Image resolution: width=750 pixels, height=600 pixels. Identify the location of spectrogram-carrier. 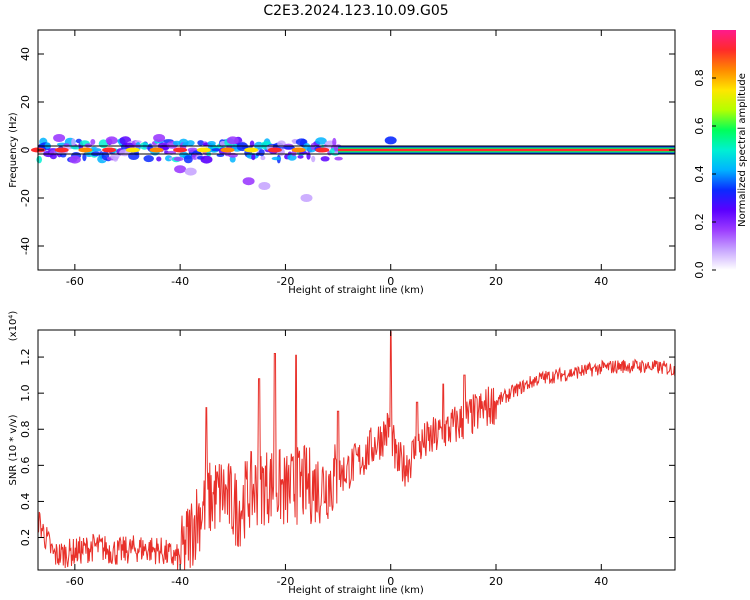
(353, 150).